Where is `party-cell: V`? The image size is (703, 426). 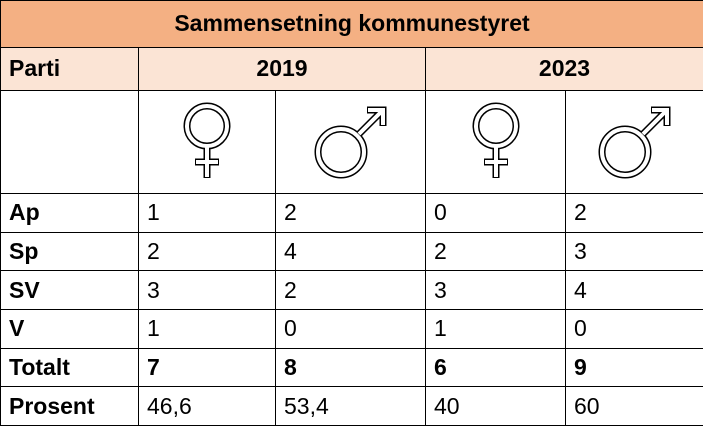 party-cell: V is located at coordinates (69, 329).